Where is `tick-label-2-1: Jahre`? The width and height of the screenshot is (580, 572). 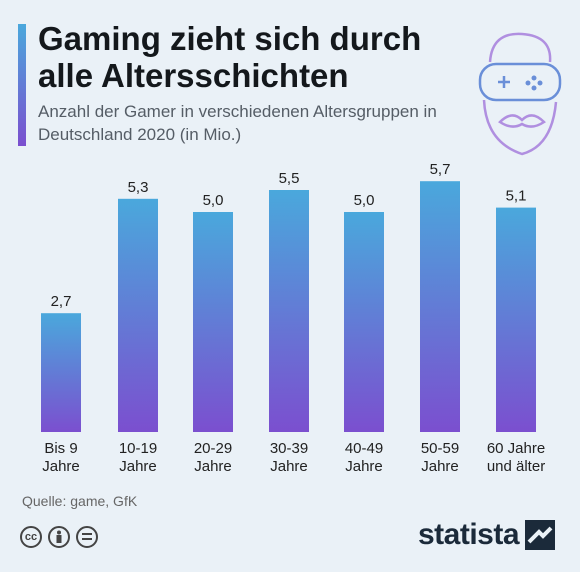 tick-label-2-1: Jahre is located at coordinates (213, 466).